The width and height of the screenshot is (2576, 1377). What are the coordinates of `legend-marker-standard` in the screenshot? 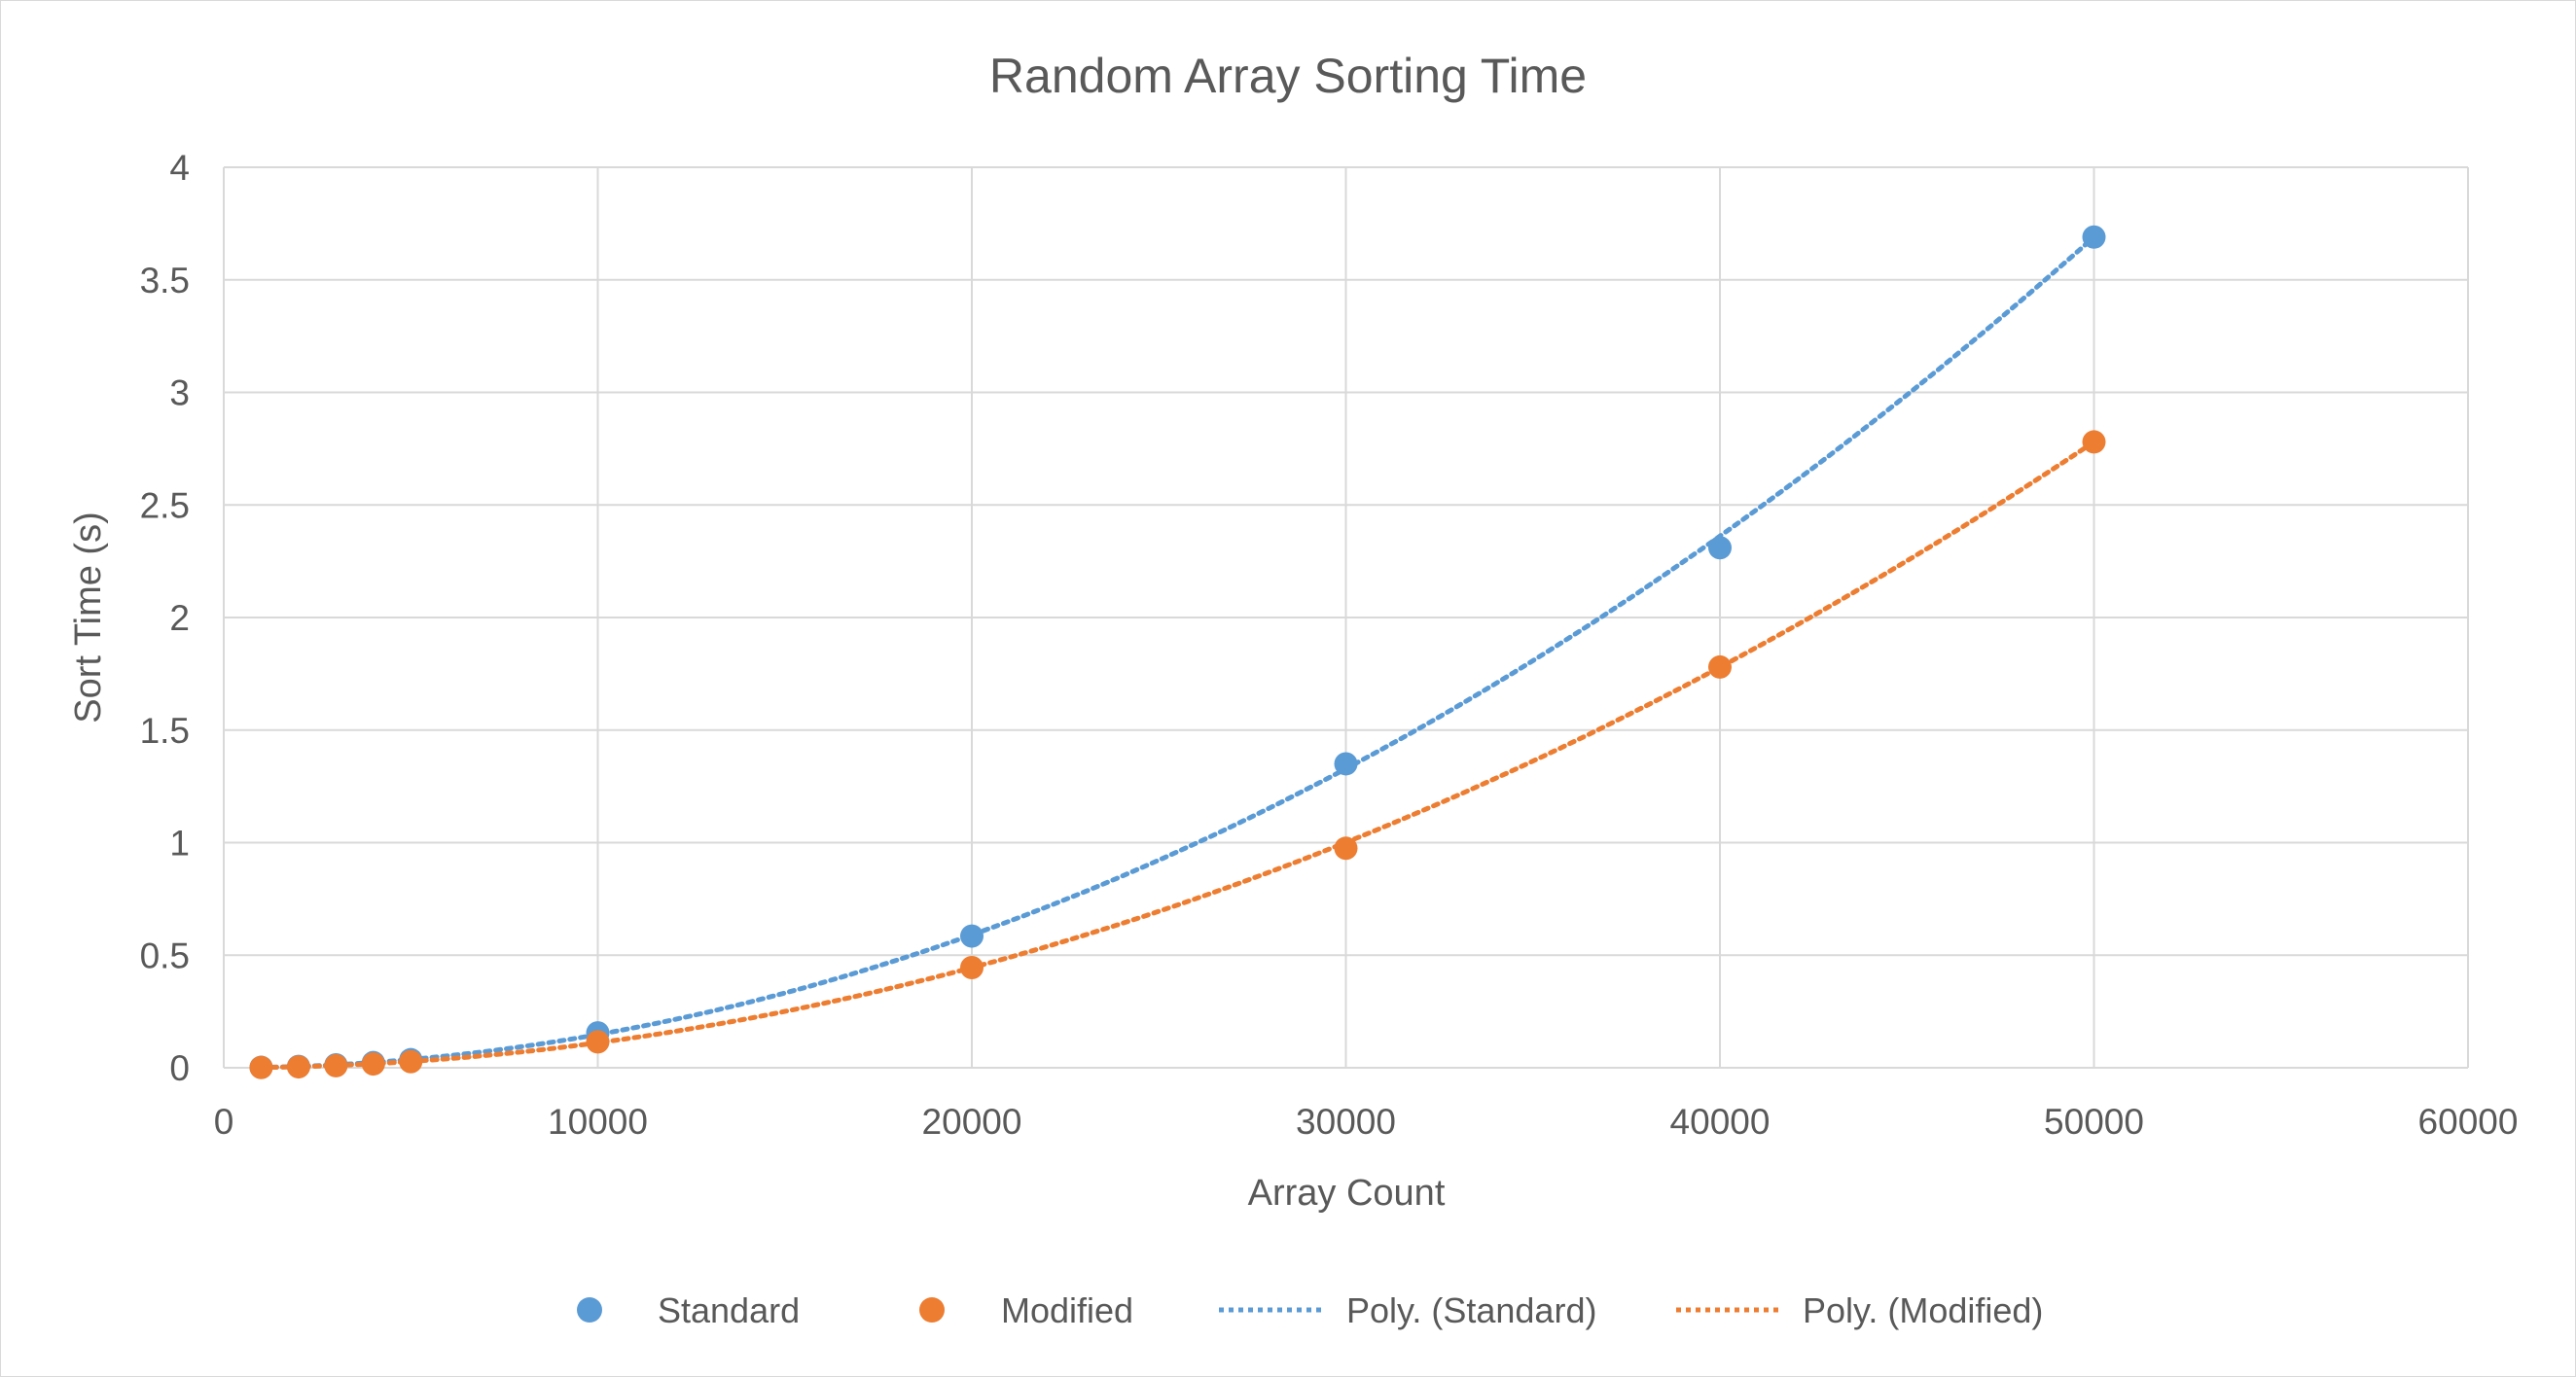 It's located at (589, 1310).